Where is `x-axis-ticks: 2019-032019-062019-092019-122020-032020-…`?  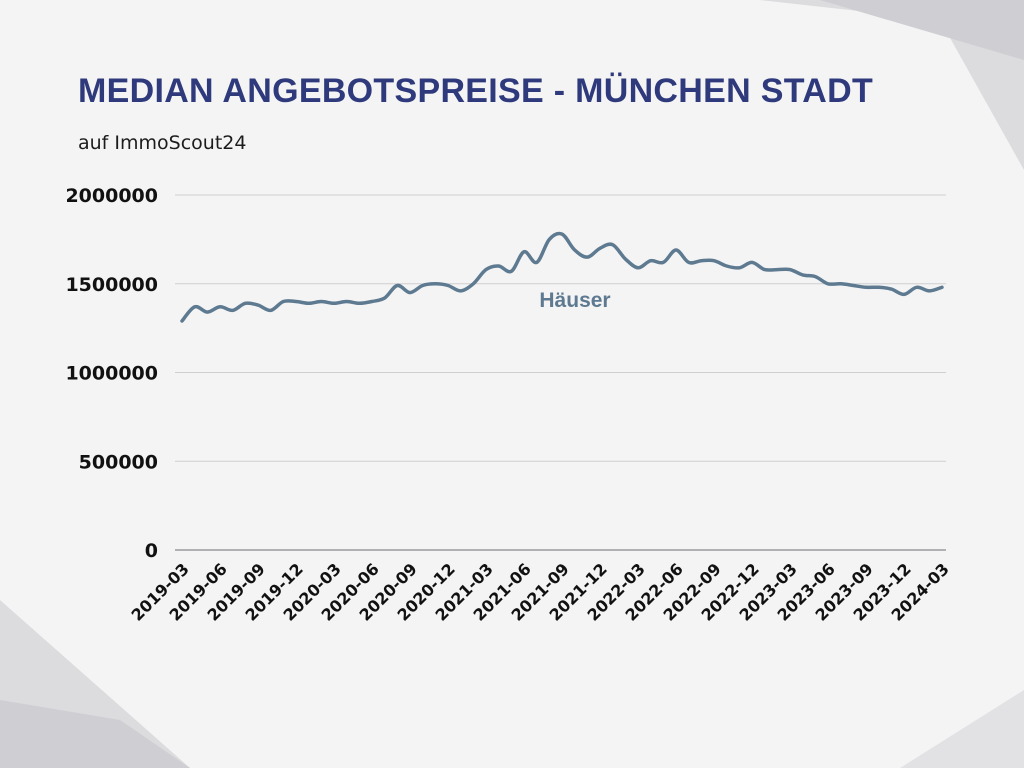
x-axis-ticks: 2019-032019-062019-092019-122020-032020-… is located at coordinates (539, 591).